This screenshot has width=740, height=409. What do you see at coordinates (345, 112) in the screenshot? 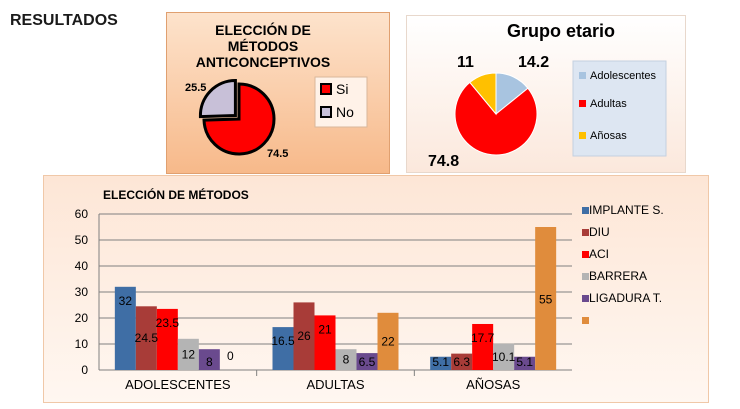
I see `pie1-legend-no: No` at bounding box center [345, 112].